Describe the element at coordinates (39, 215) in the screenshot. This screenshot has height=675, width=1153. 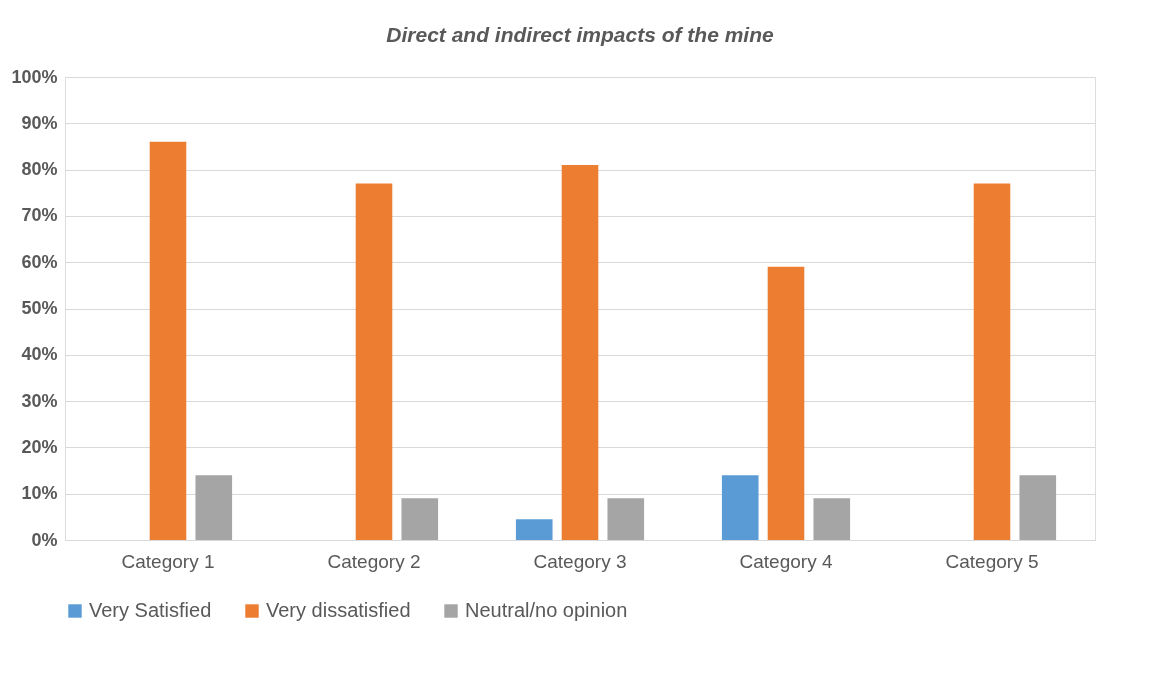
I see `y-tick-label: 70%` at that location.